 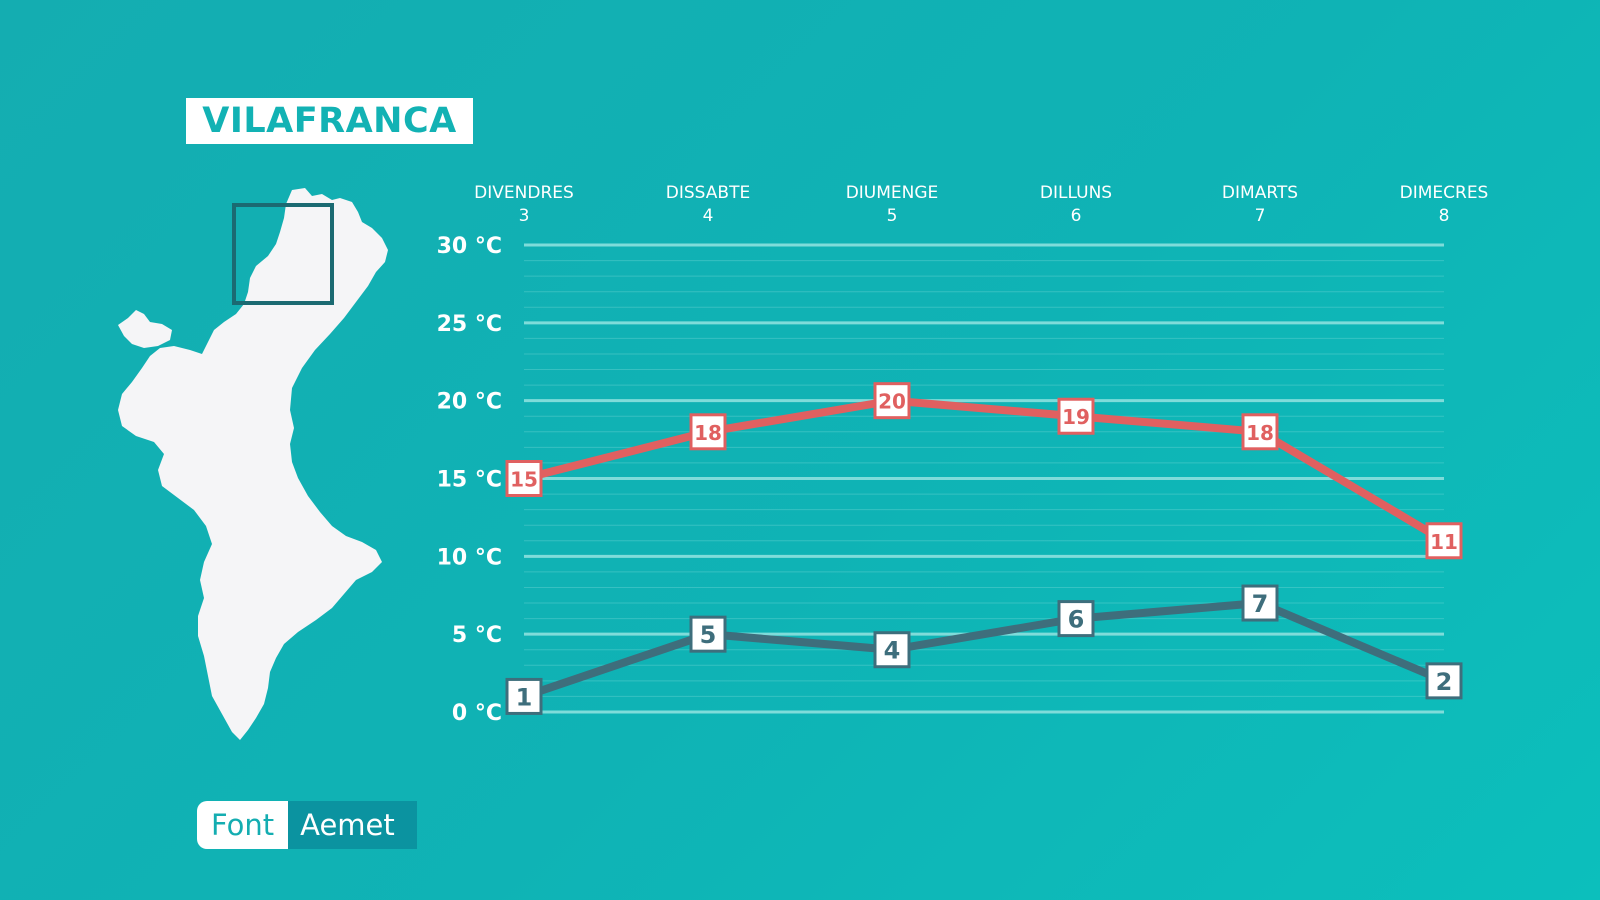 I want to click on max-value-marker: 15, so click(x=524, y=478).